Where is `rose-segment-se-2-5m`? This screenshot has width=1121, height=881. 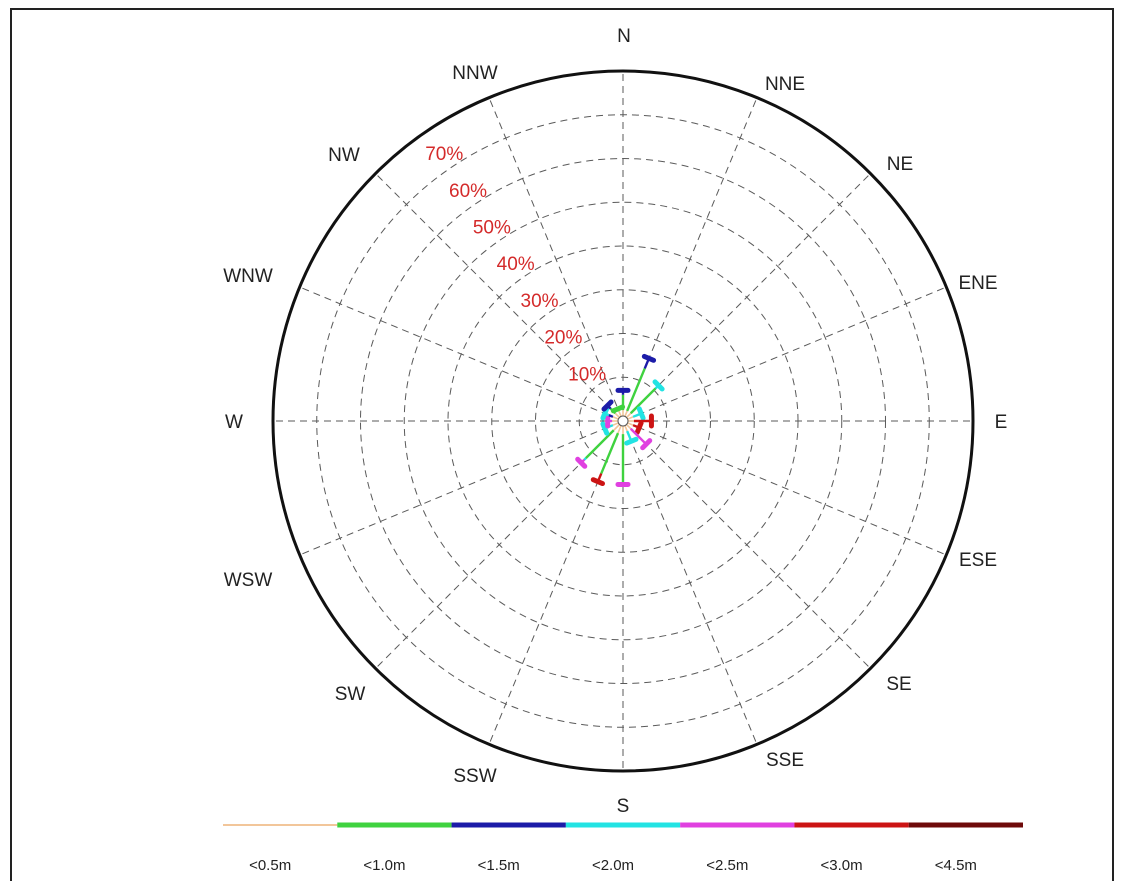
rose-segment-se-2-5m is located at coordinates (638, 436).